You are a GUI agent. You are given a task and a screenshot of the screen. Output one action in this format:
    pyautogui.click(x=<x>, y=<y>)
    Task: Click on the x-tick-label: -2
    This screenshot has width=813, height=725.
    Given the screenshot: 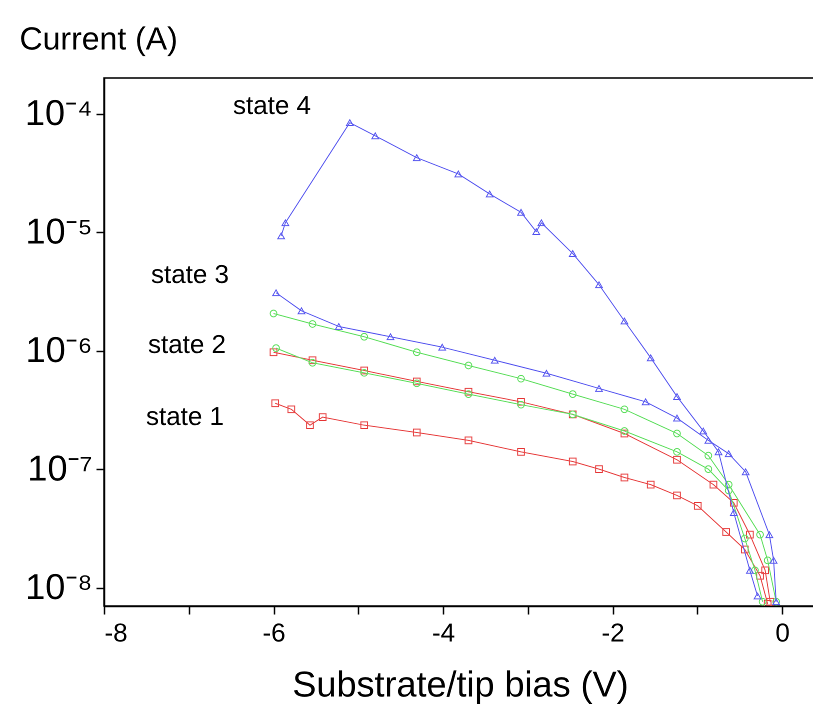 What is the action you would take?
    pyautogui.click(x=613, y=633)
    